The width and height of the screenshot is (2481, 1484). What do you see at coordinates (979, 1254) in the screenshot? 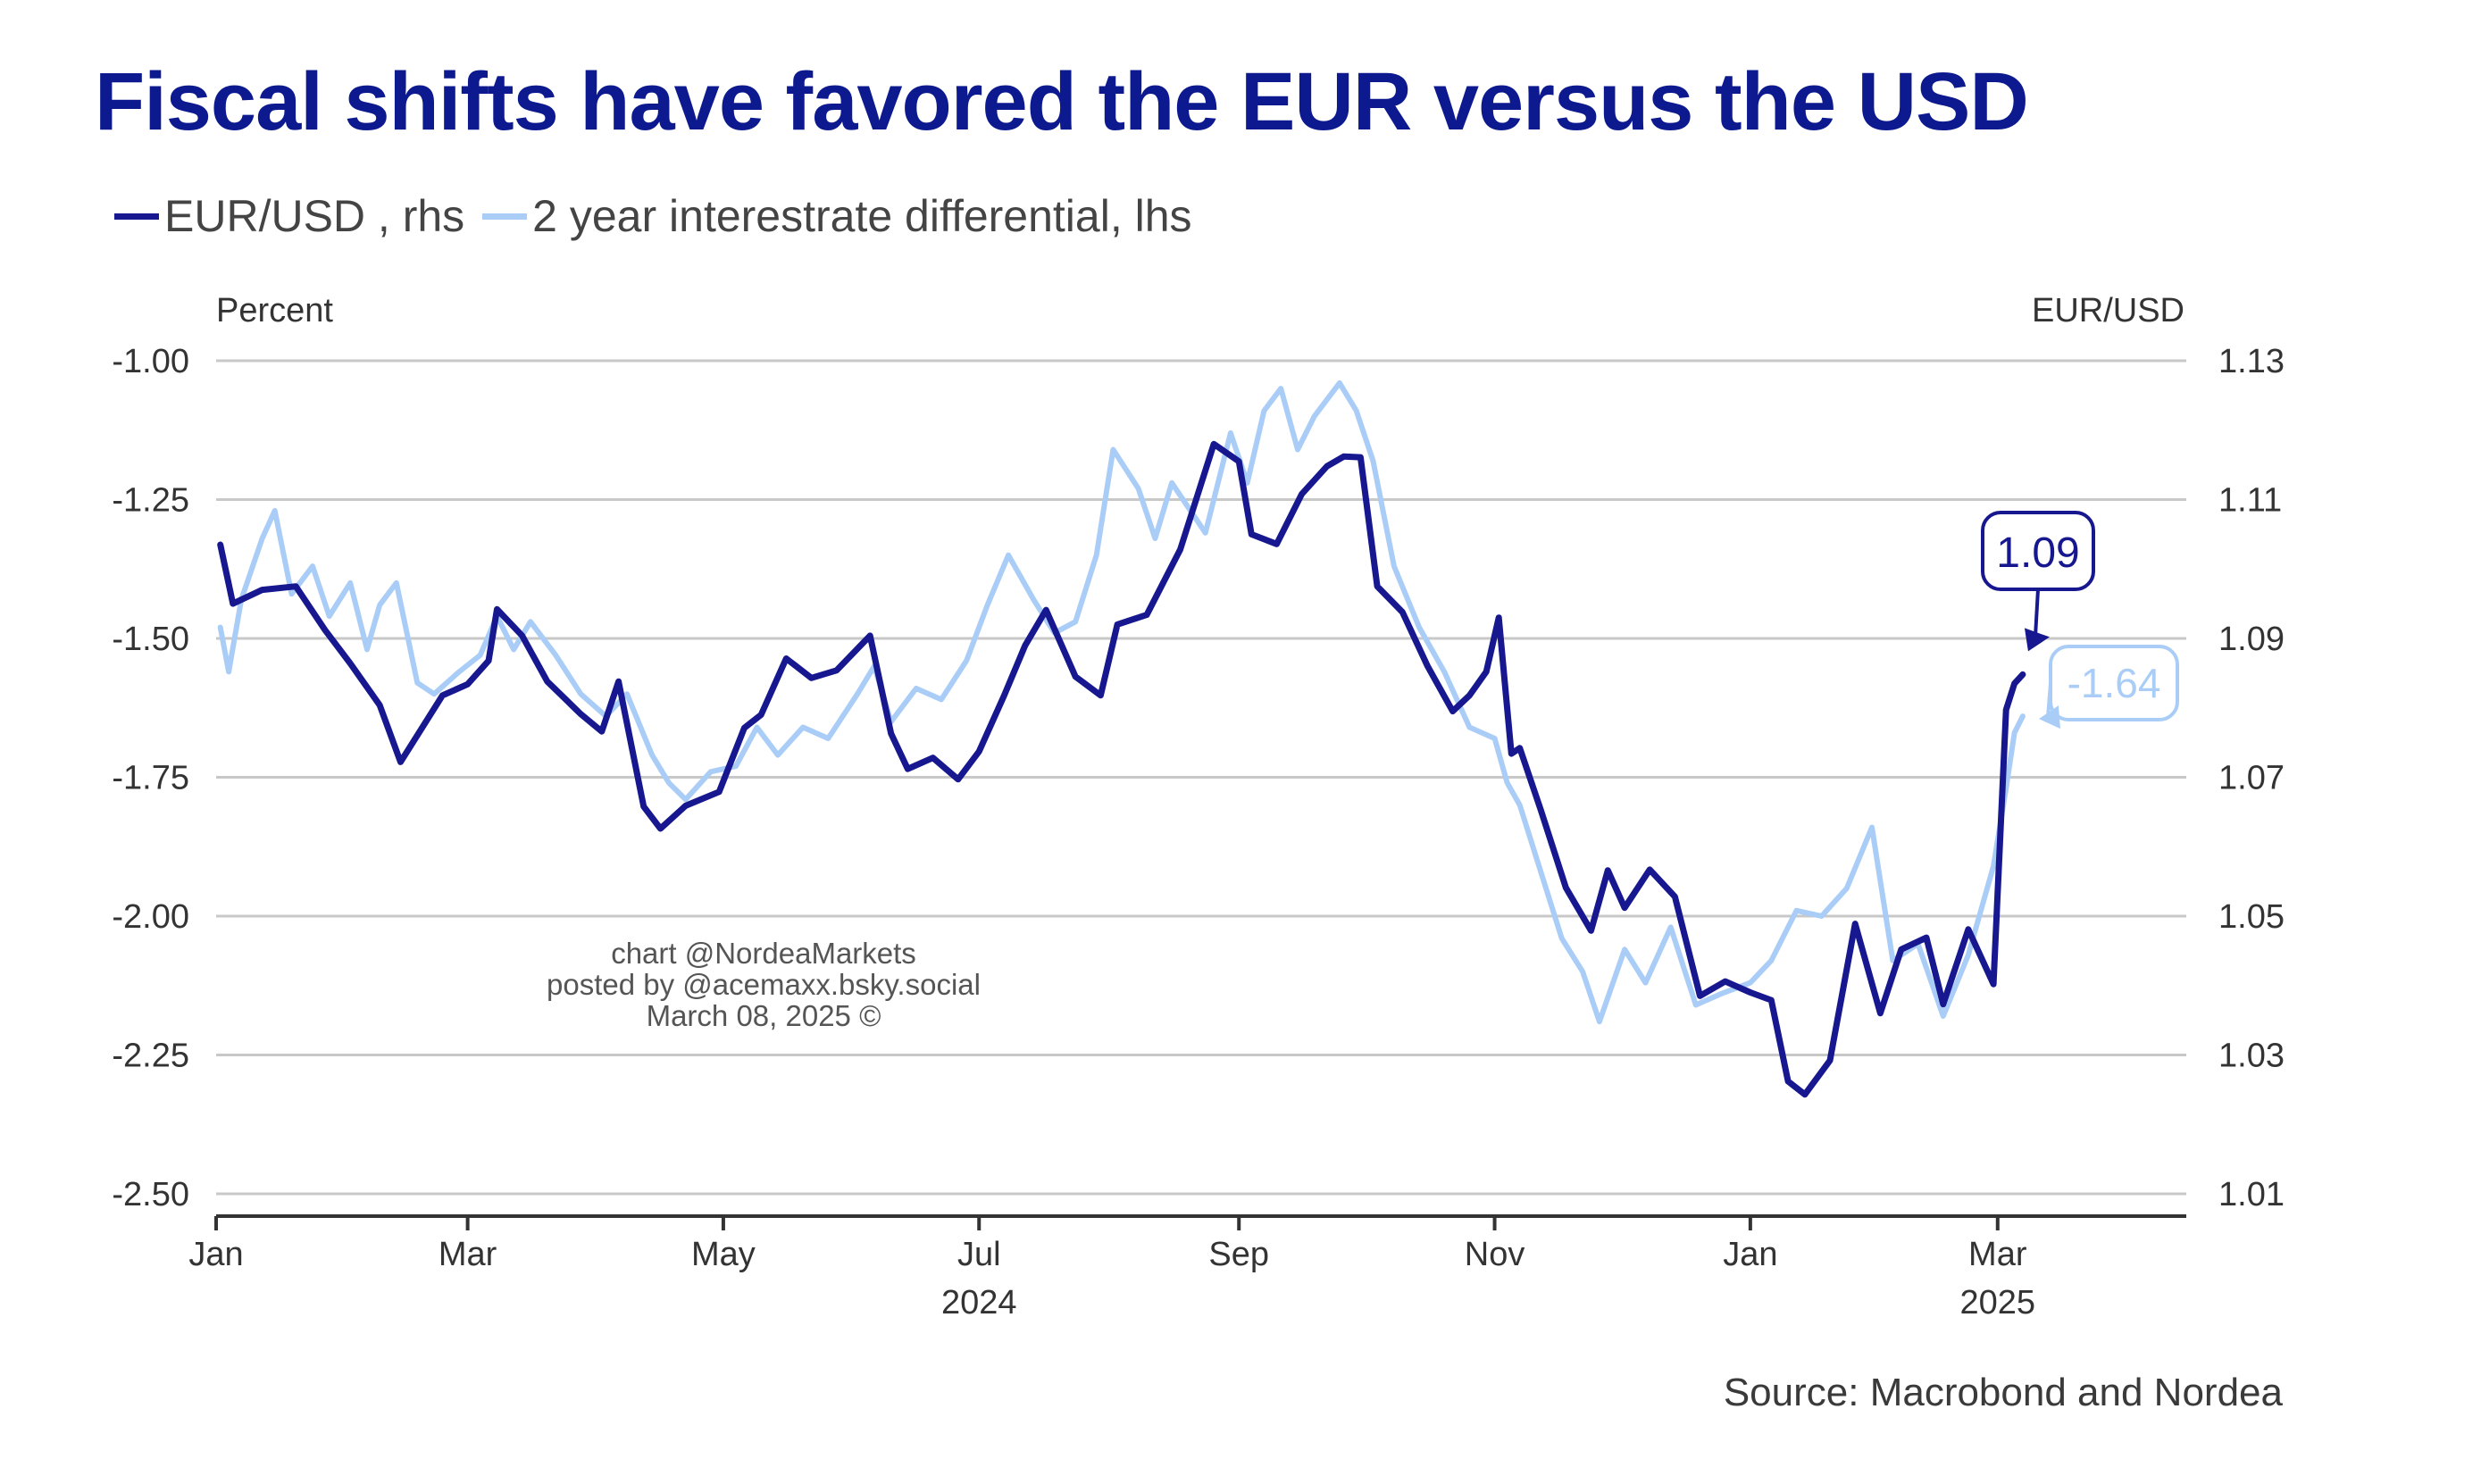
I see `x-tick-label: Jul` at bounding box center [979, 1254].